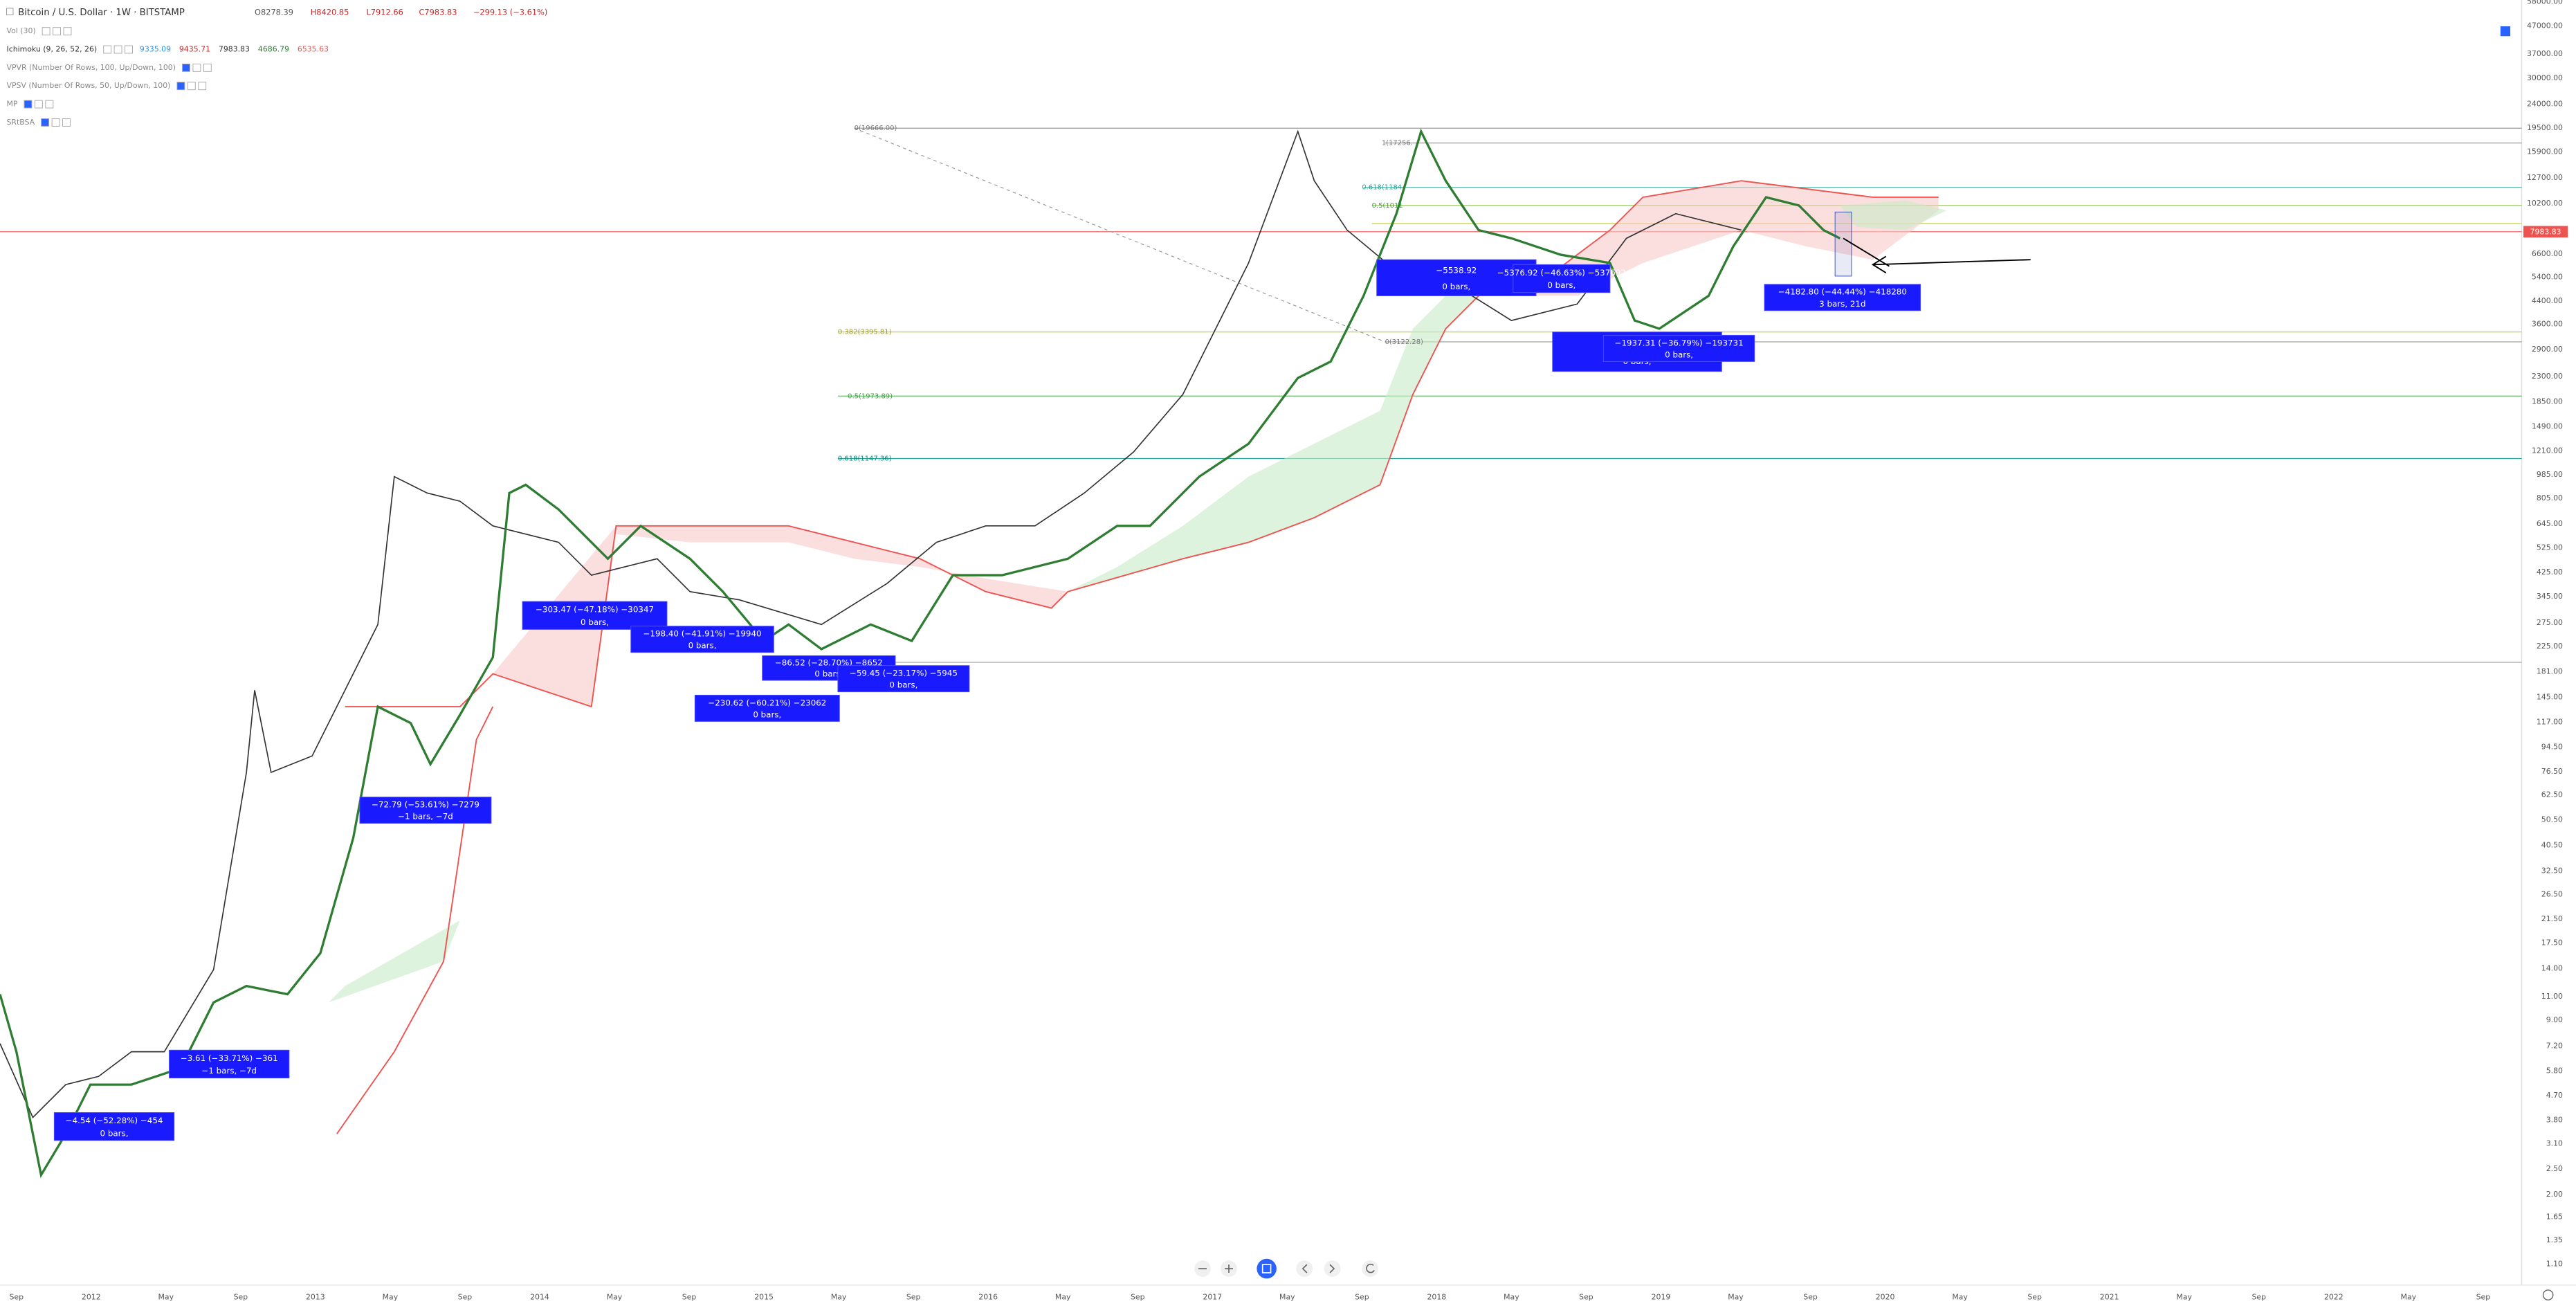 The width and height of the screenshot is (2576, 1306). I want to click on fib-label: 0.5(1973.89), so click(871, 396).